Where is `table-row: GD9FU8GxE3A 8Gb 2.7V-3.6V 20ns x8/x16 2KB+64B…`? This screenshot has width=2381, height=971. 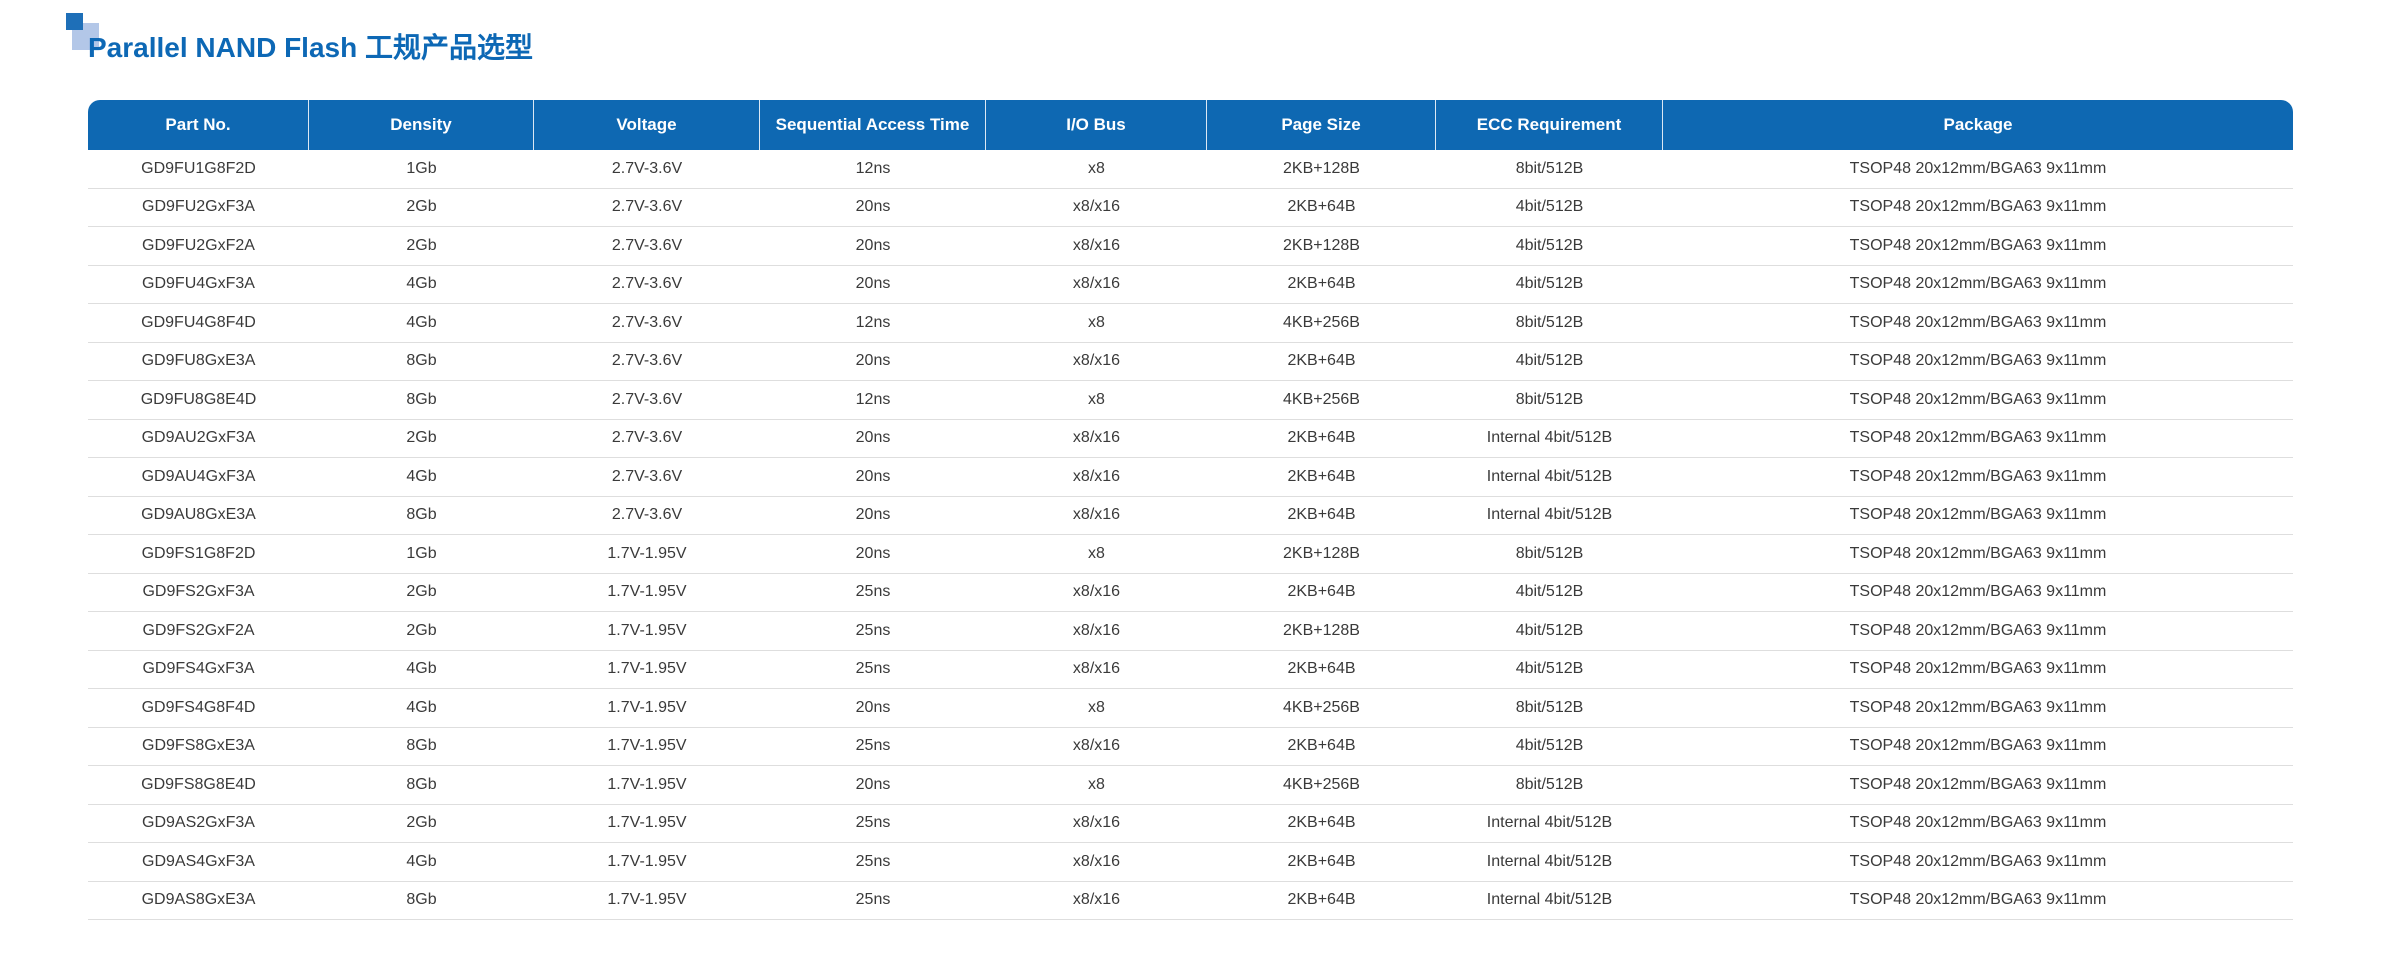
table-row: GD9FU8GxE3A 8Gb 2.7V-3.6V 20ns x8/x16 2KB+64B… is located at coordinates (1190, 362).